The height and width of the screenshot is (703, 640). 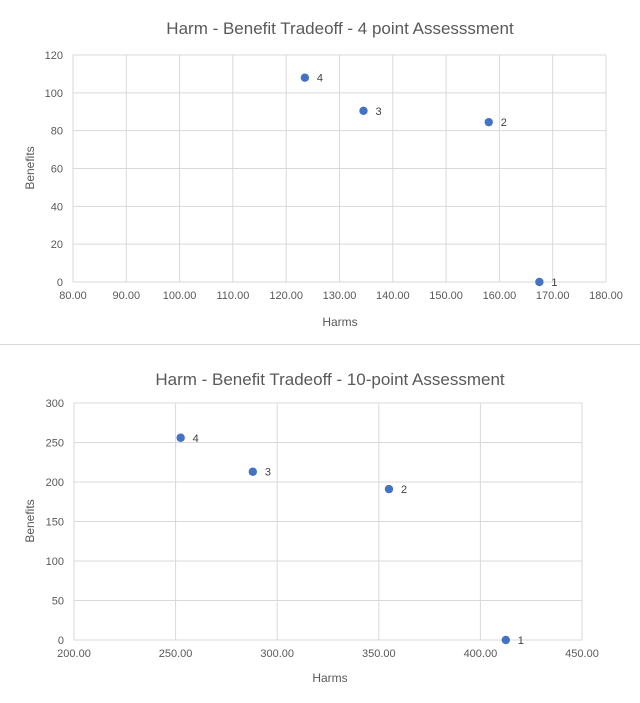 I want to click on x-tick-label: 400.00, so click(x=481, y=654).